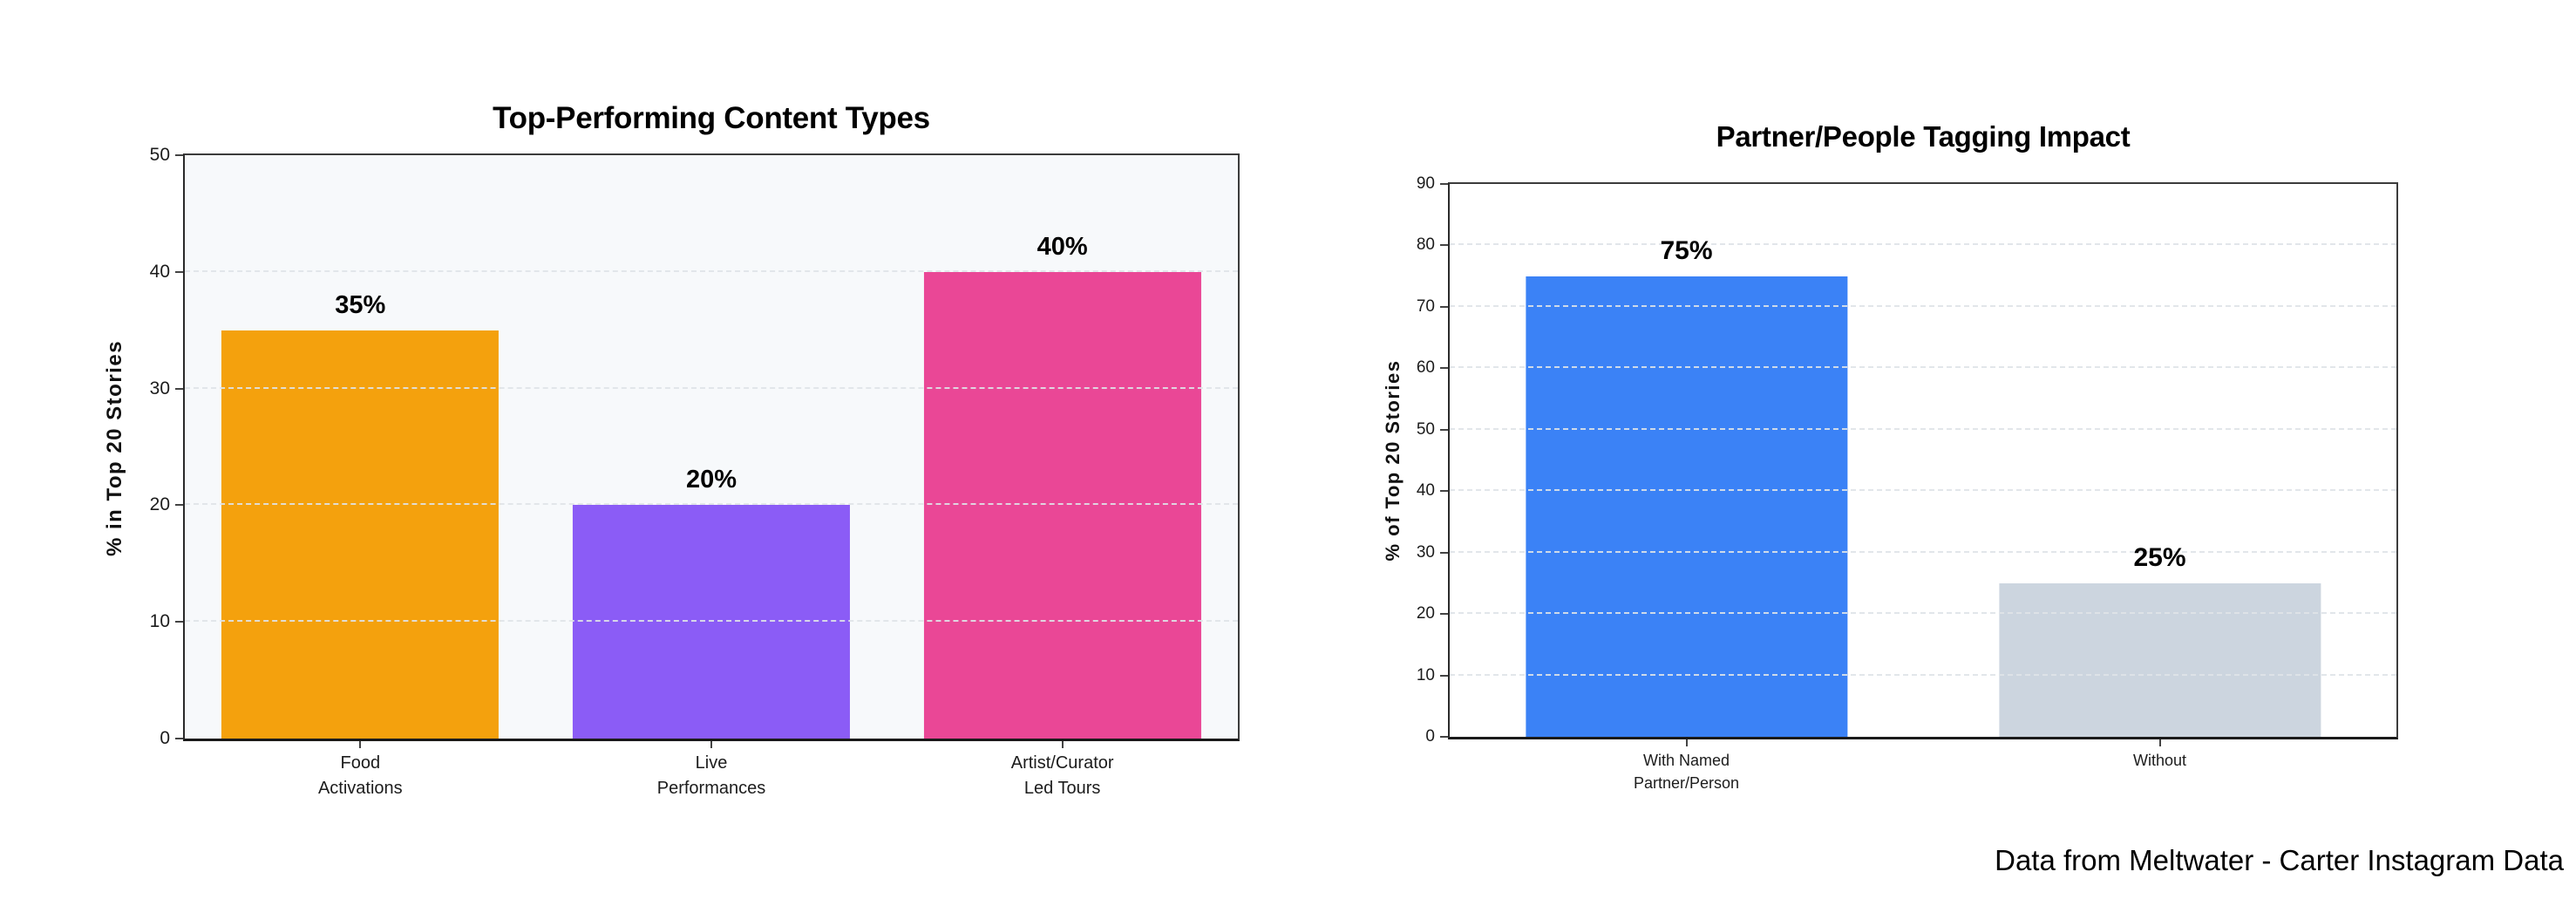 The image size is (2576, 899). Describe the element at coordinates (1426, 368) in the screenshot. I see `y-tick-label: 60` at that location.